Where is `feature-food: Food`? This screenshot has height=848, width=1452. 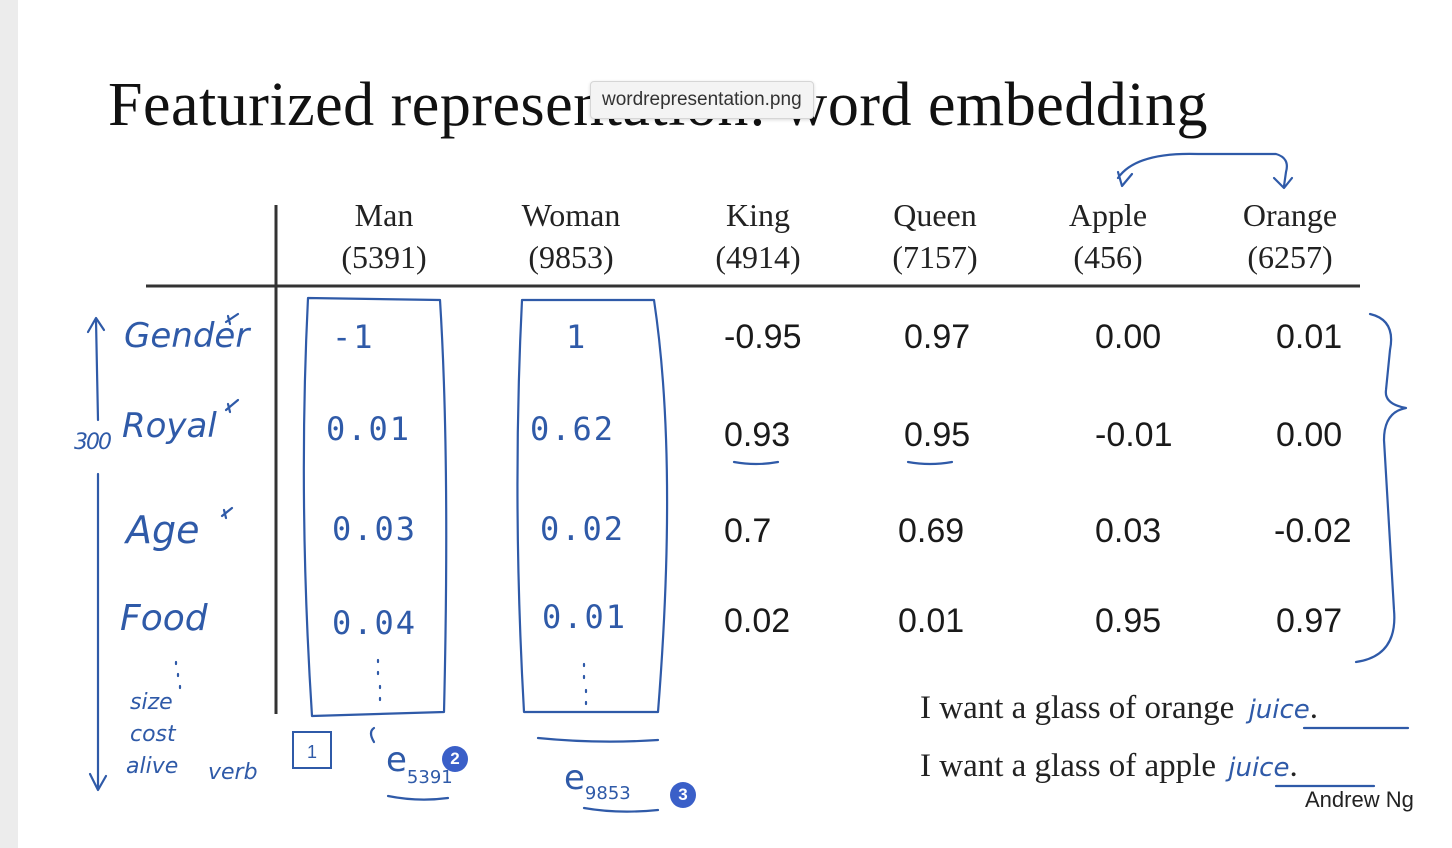 feature-food: Food is located at coordinates (164, 618).